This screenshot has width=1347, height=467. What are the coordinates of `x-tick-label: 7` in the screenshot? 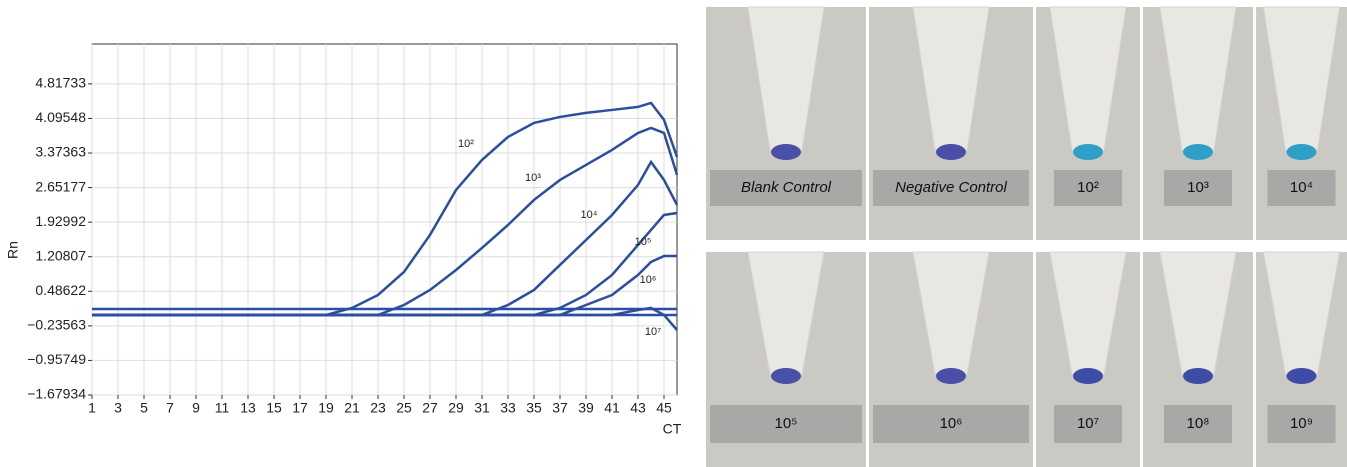 It's located at (170, 408).